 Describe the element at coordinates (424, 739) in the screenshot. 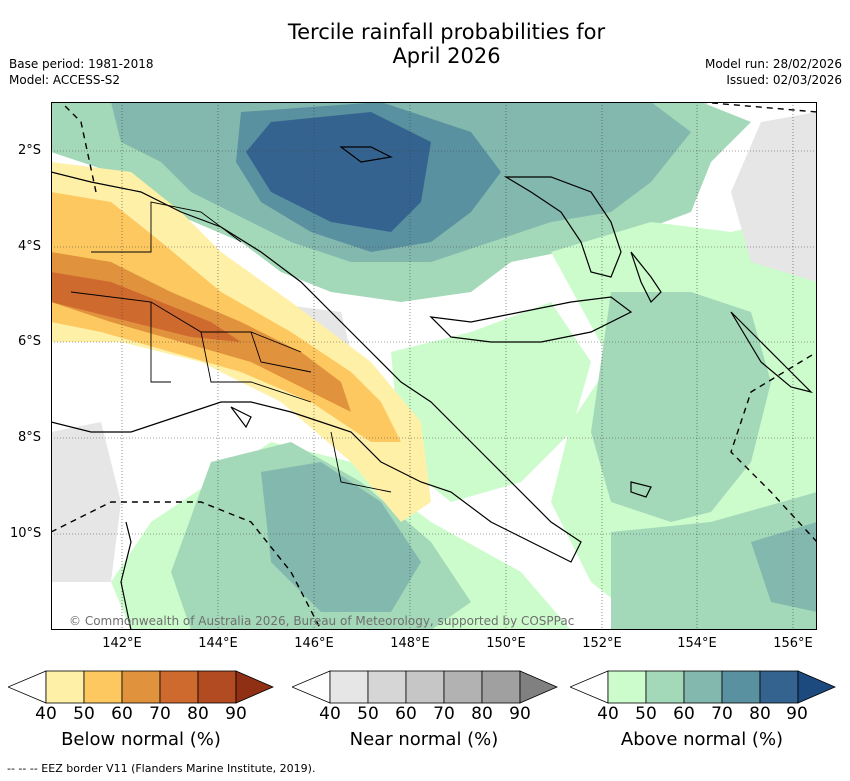

I see `near-normal-label: Near normal (%)` at that location.